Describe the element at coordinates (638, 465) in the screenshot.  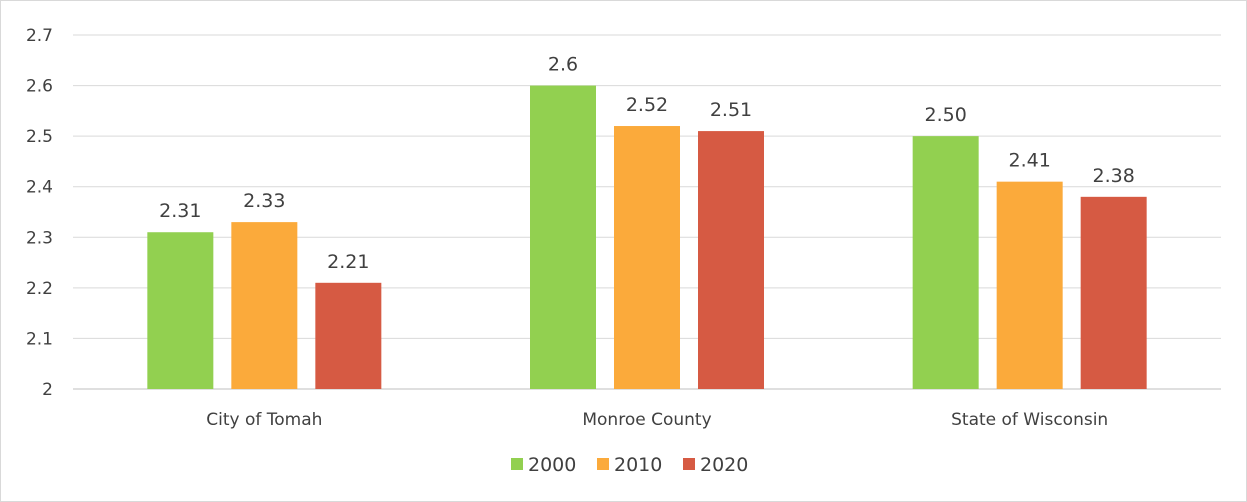
I see `legend-label: 2010` at that location.